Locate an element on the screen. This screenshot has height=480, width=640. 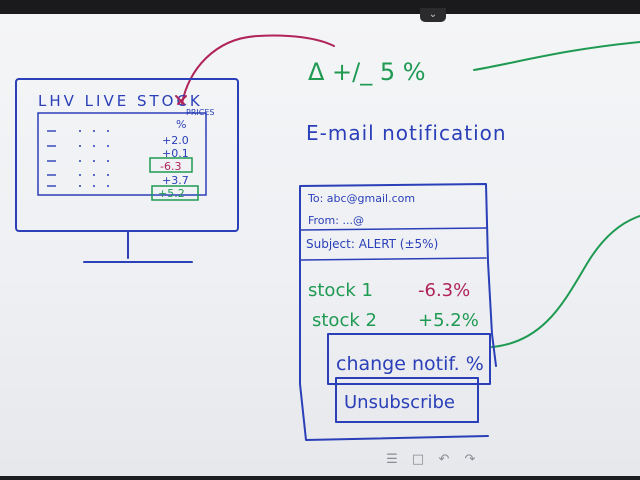
undo-icon: ↶ is located at coordinates (444, 459).